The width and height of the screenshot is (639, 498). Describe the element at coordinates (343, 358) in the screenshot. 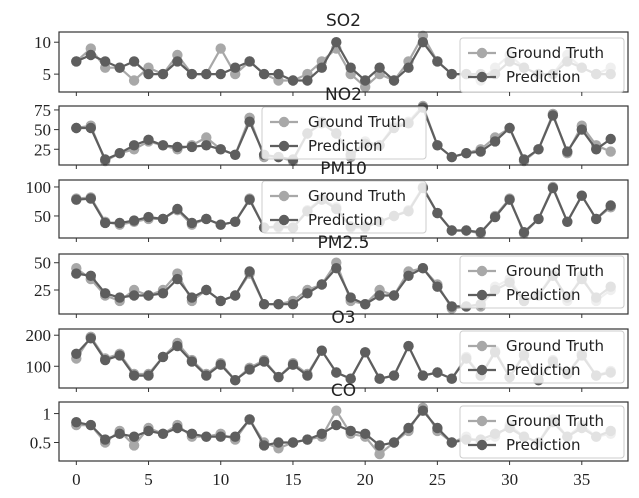

I see `o3-axes-frame` at that location.